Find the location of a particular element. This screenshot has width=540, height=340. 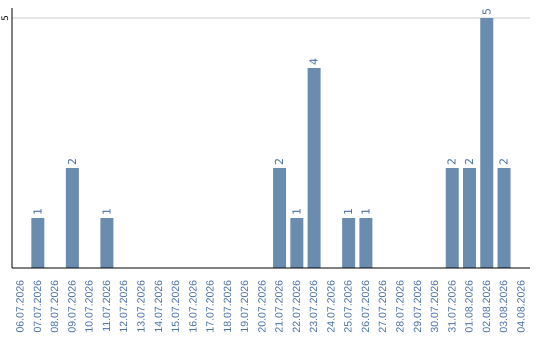

data-label: 4 is located at coordinates (314, 61).